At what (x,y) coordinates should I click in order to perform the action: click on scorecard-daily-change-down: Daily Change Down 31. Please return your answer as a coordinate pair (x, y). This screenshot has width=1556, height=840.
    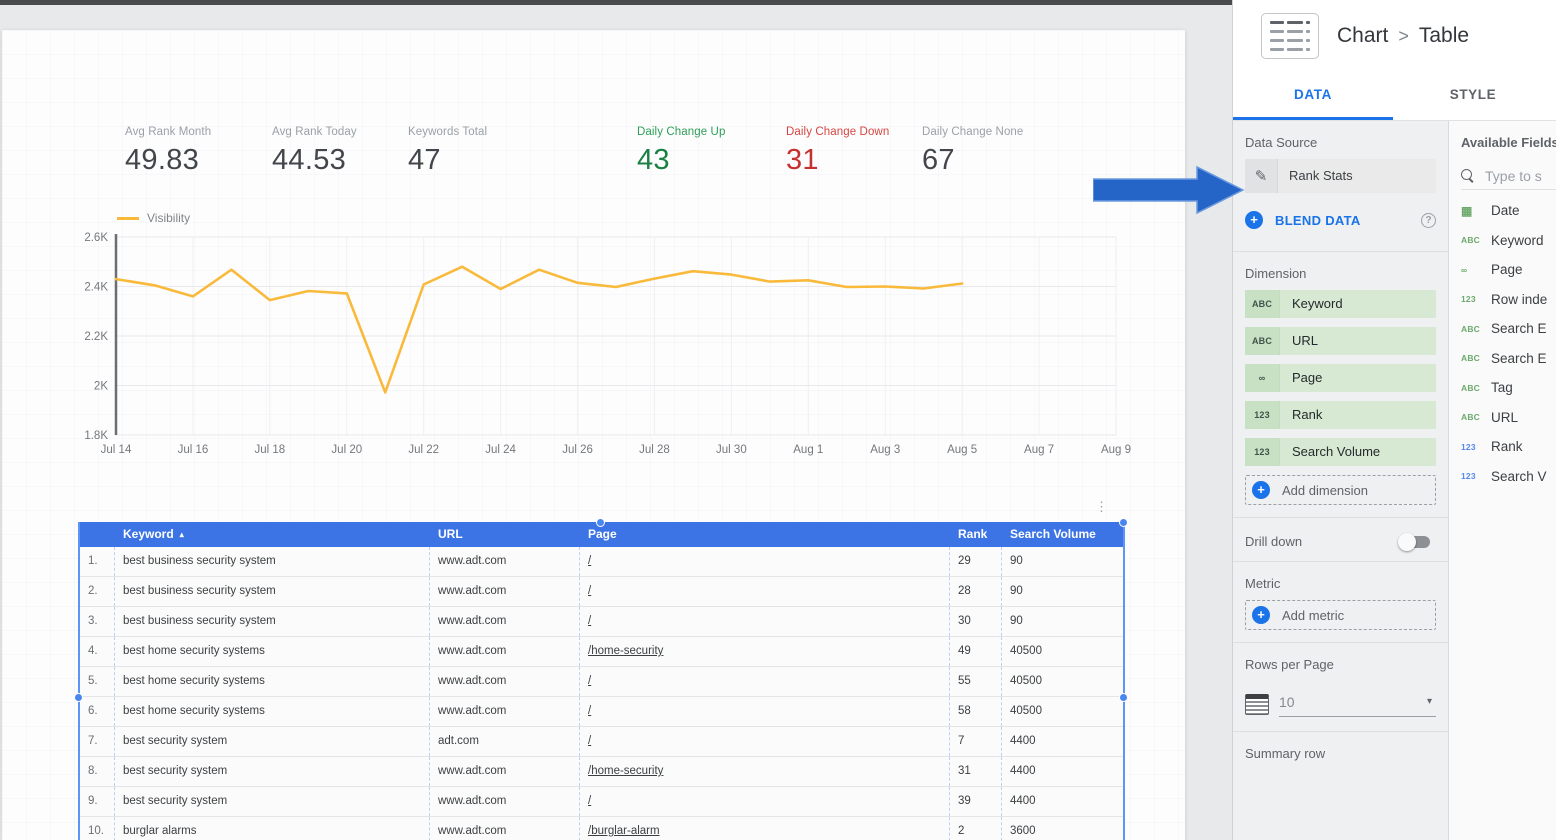
    Looking at the image, I should click on (837, 151).